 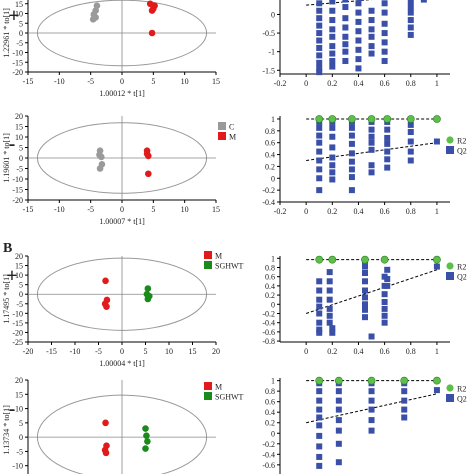 I want to click on x-axis-label: 1.00012 * t[1], so click(x=122, y=93).